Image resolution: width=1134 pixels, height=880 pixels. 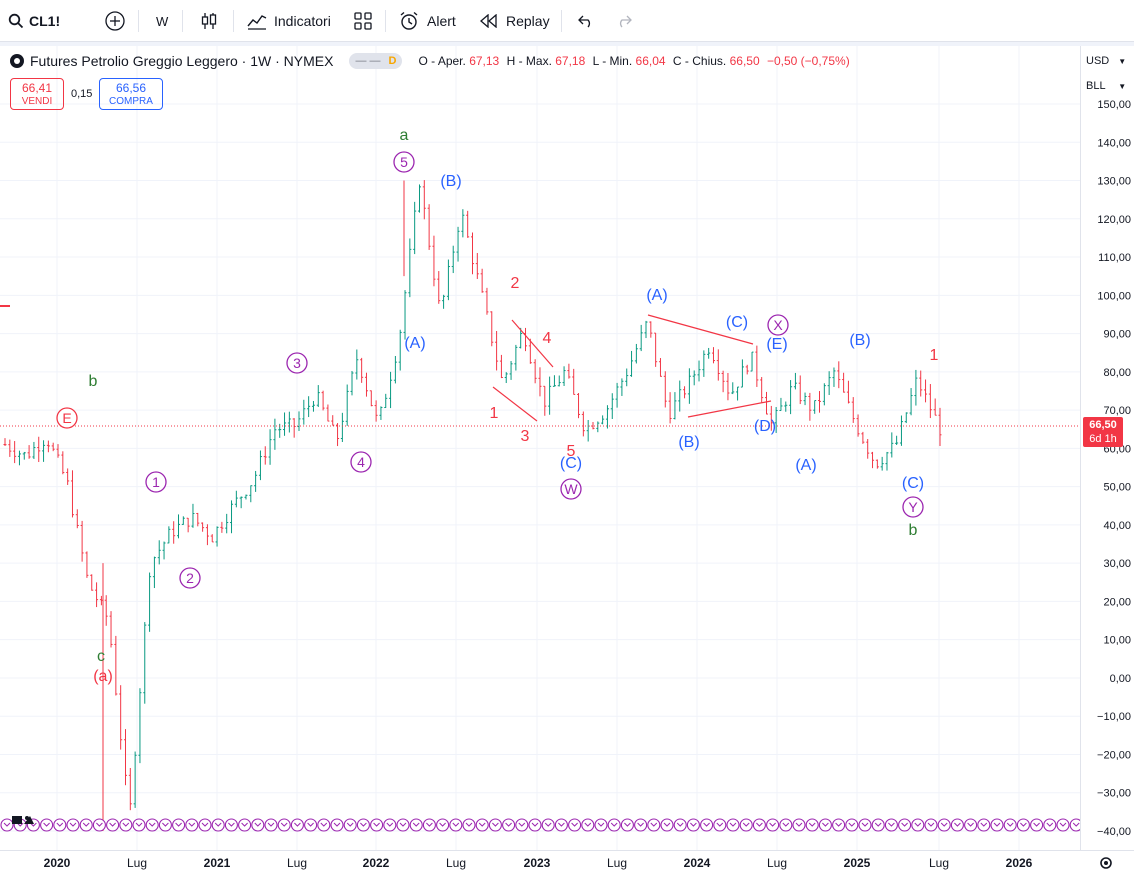 What do you see at coordinates (1106, 61) in the screenshot?
I see `currency-selector: USD ▼` at bounding box center [1106, 61].